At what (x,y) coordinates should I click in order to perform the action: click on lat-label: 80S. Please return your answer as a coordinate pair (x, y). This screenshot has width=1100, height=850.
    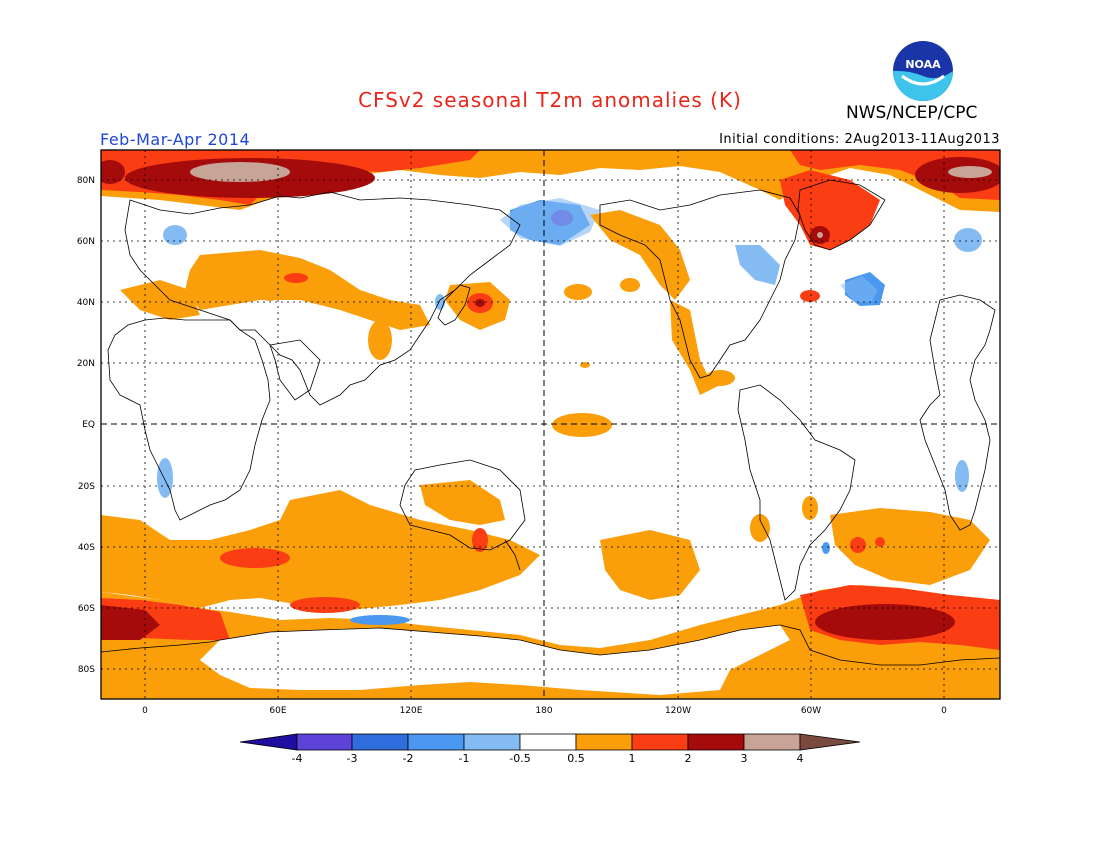
    Looking at the image, I should click on (86, 670).